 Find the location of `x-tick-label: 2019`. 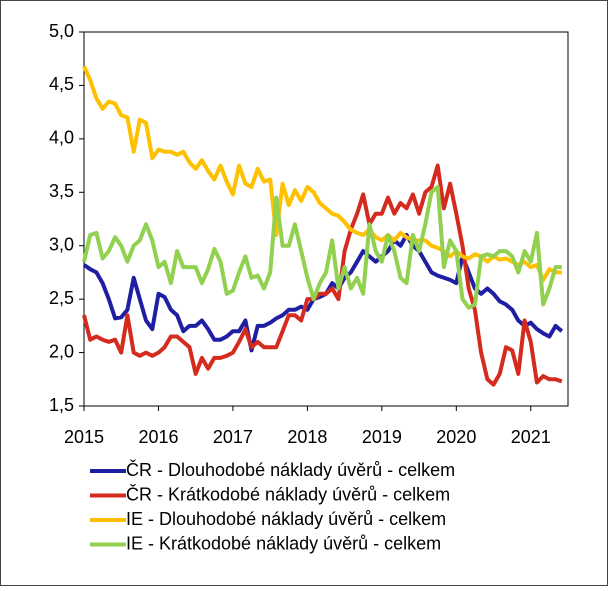

x-tick-label: 2019 is located at coordinates (382, 437).